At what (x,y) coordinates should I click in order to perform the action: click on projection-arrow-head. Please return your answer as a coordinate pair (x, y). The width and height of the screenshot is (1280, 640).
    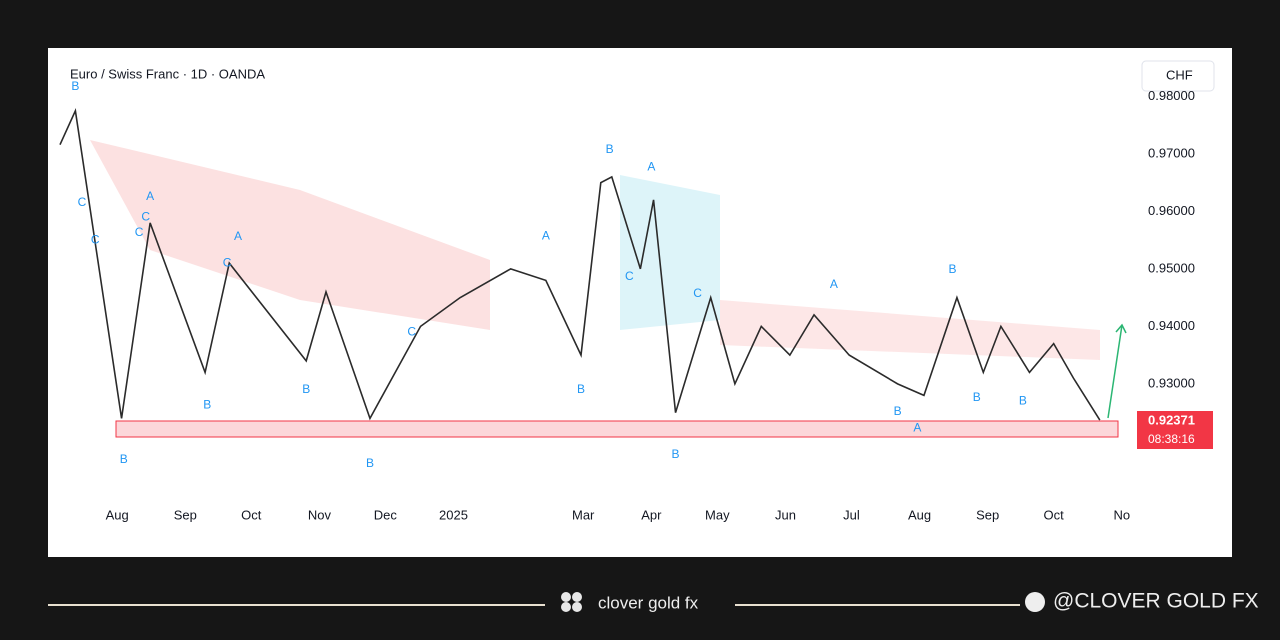
    Looking at the image, I should click on (1121, 328).